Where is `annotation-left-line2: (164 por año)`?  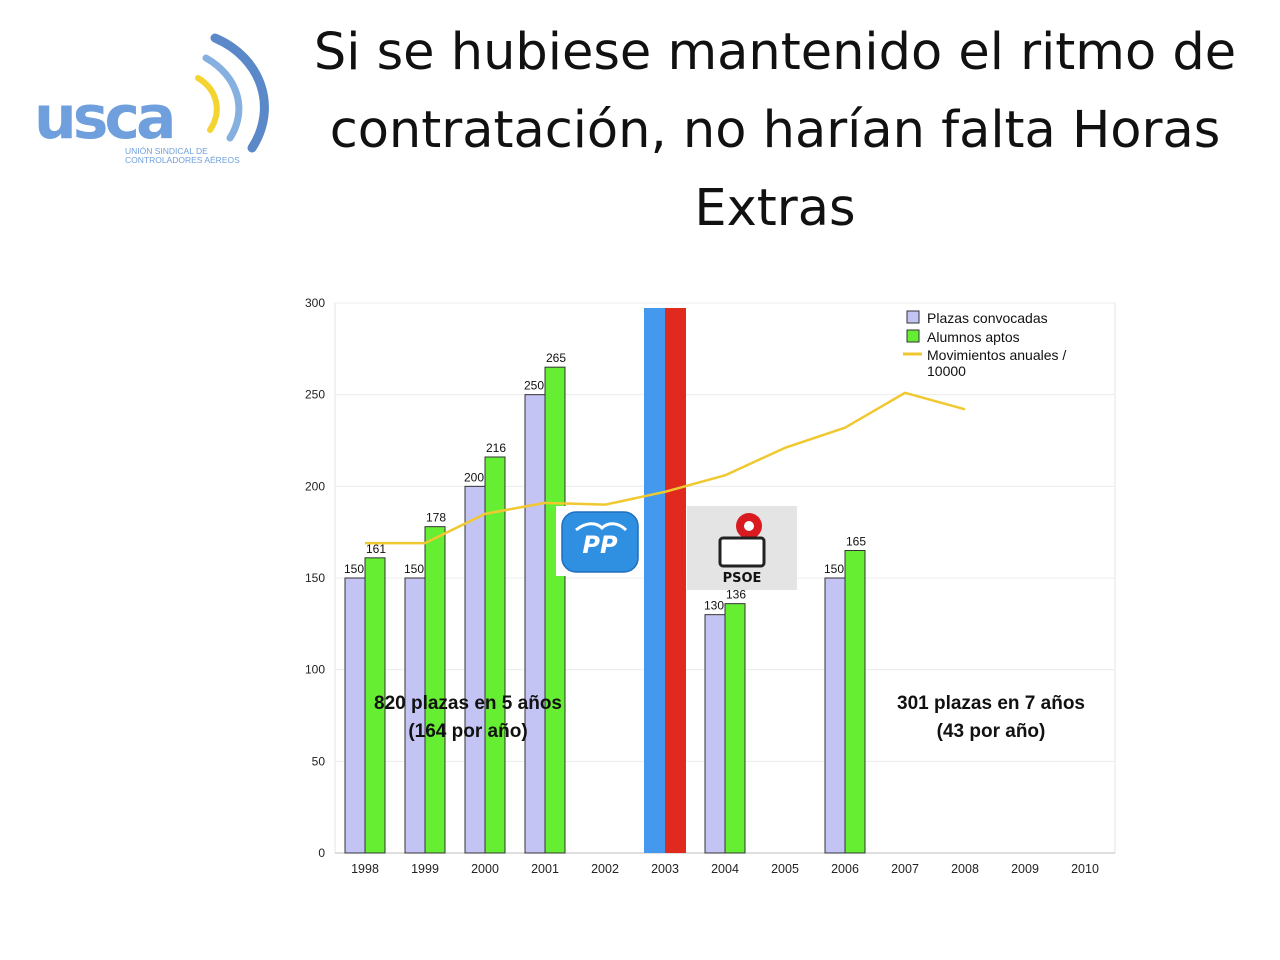 annotation-left-line2: (164 por año) is located at coordinates (467, 731).